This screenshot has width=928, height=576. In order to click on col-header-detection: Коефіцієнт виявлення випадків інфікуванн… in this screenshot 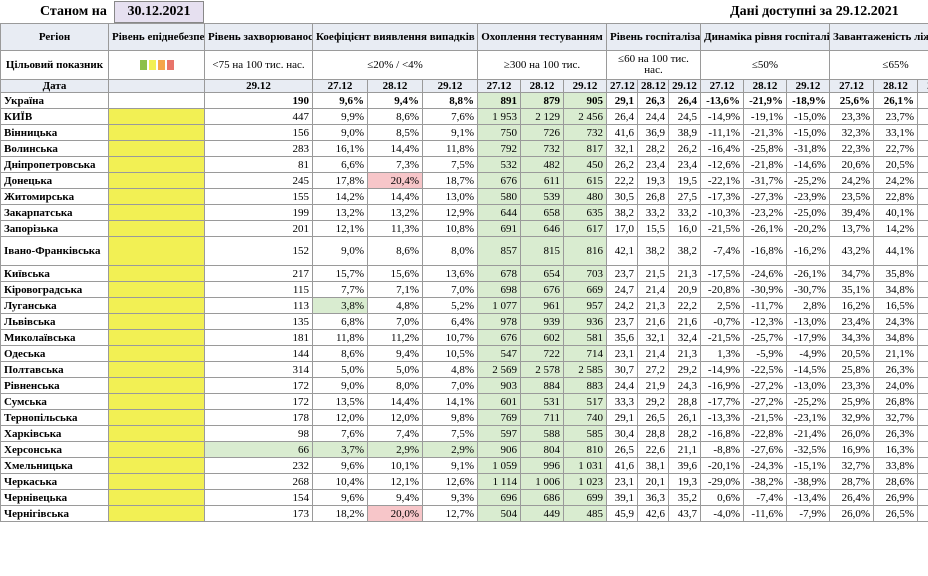, I will do `click(395, 37)`.